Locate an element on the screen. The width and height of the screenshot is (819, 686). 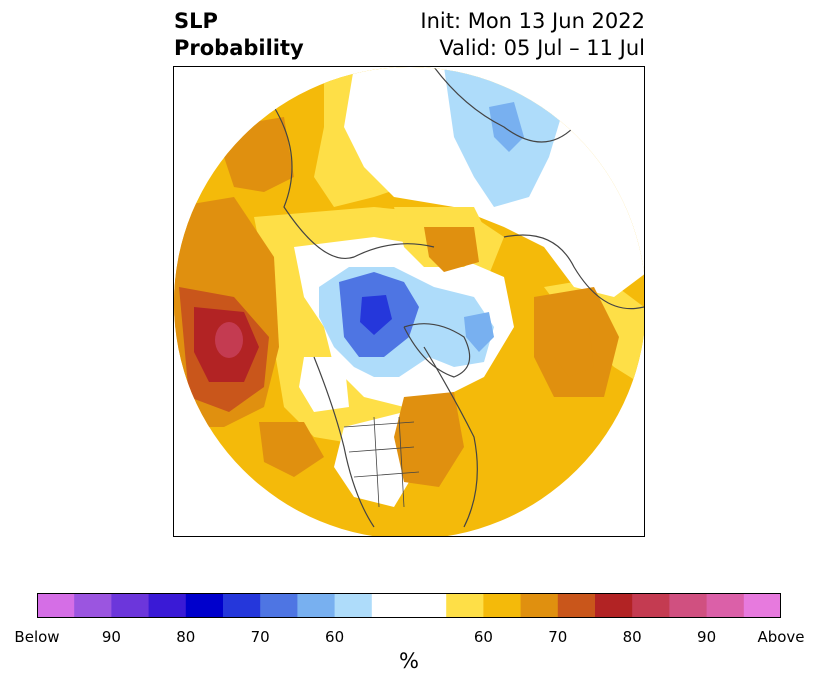
below-field-arctic-core is located at coordinates (376, 315).